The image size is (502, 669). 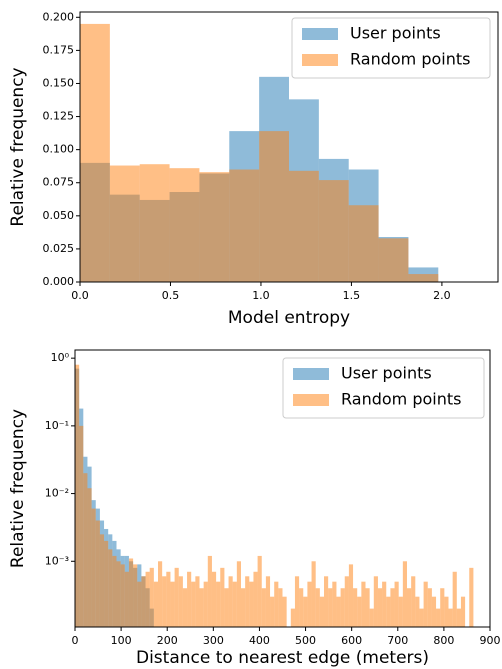 What do you see at coordinates (57, 425) in the screenshot?
I see `y-tick-label: 10⁻¹` at bounding box center [57, 425].